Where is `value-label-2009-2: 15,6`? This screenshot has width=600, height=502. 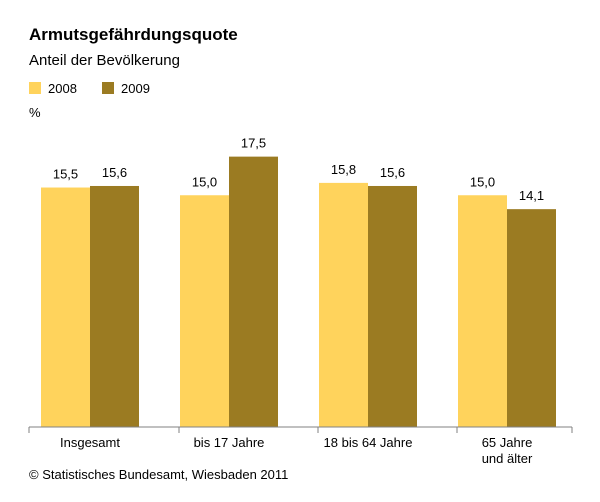
value-label-2009-2: 15,6 is located at coordinates (392, 172).